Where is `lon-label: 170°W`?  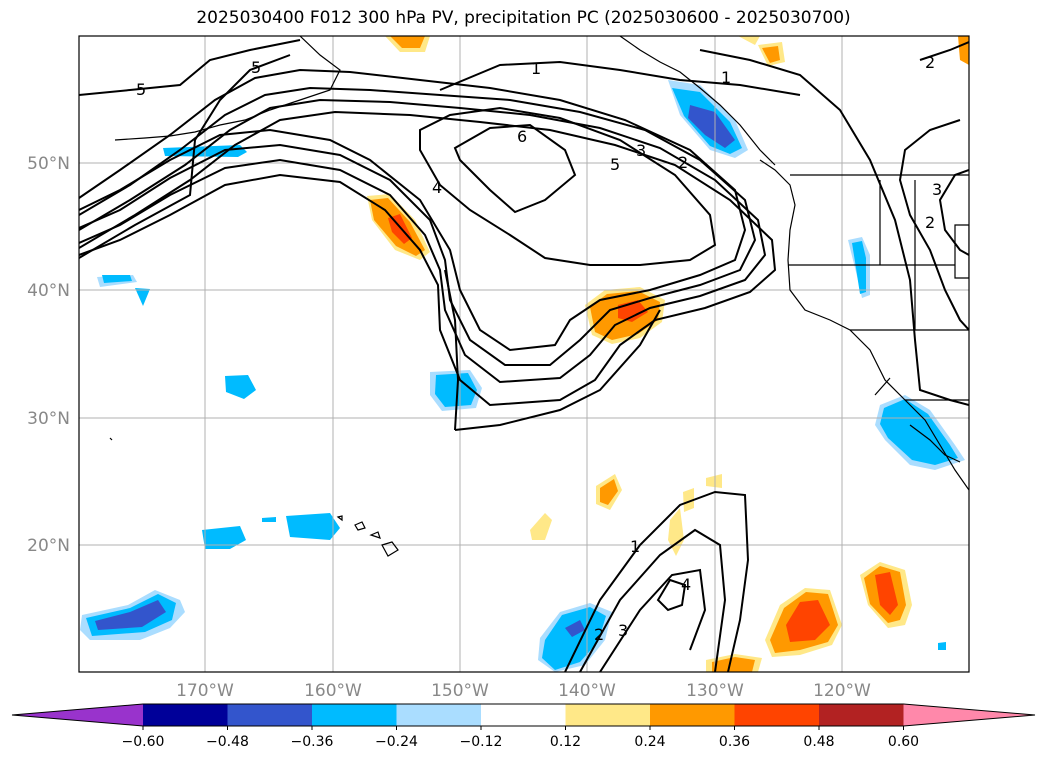 lon-label: 170°W is located at coordinates (205, 691).